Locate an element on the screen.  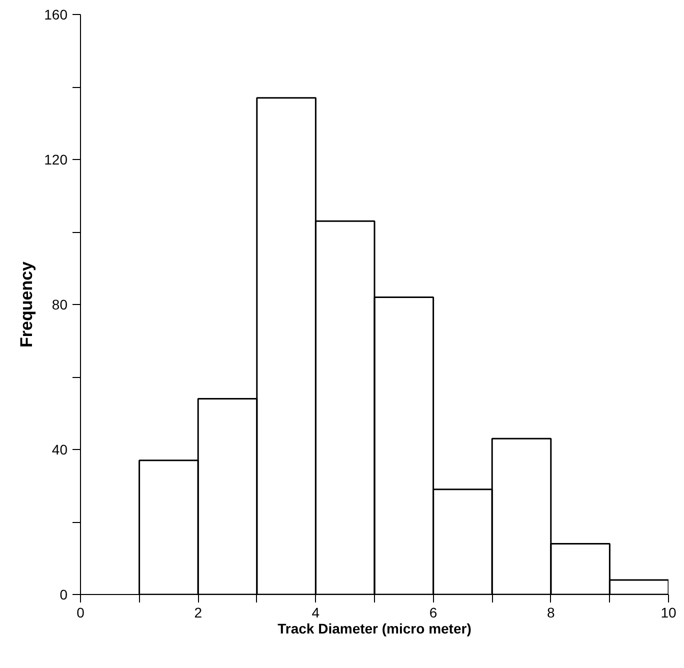
y-tick-label: 40 is located at coordinates (60, 450).